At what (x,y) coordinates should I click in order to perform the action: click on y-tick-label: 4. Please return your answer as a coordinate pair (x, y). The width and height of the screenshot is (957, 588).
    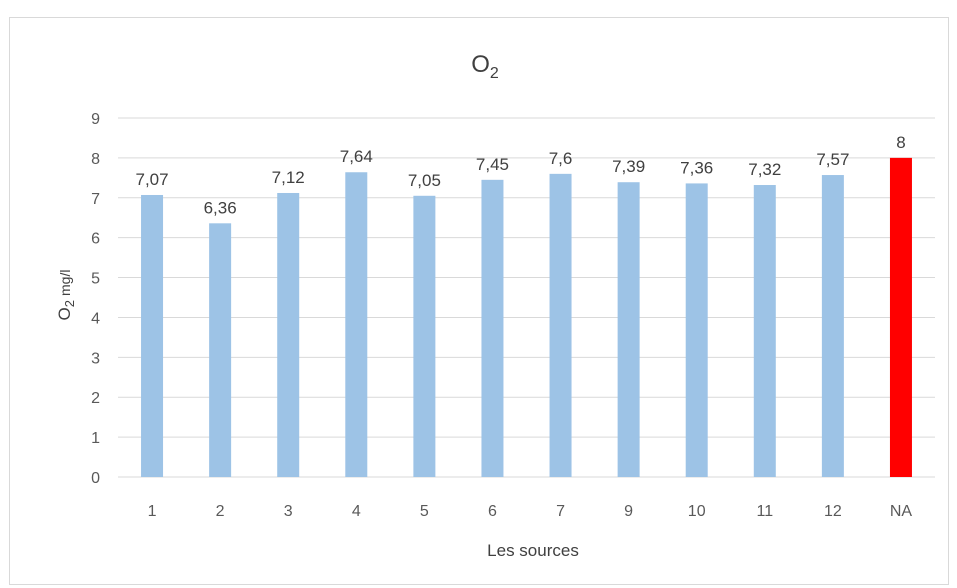
    Looking at the image, I should click on (95, 318).